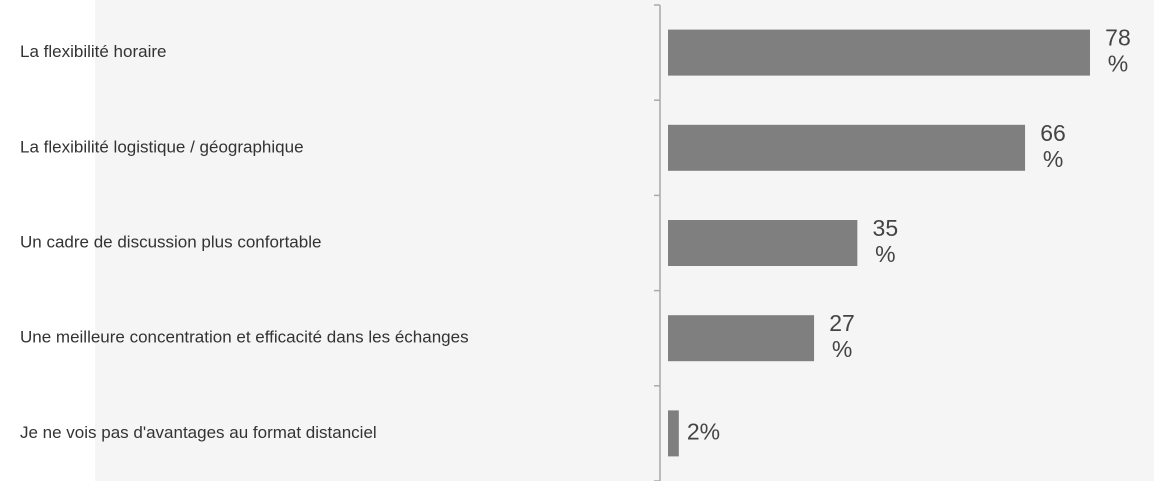  I want to click on value-label: 78%, so click(1118, 51).